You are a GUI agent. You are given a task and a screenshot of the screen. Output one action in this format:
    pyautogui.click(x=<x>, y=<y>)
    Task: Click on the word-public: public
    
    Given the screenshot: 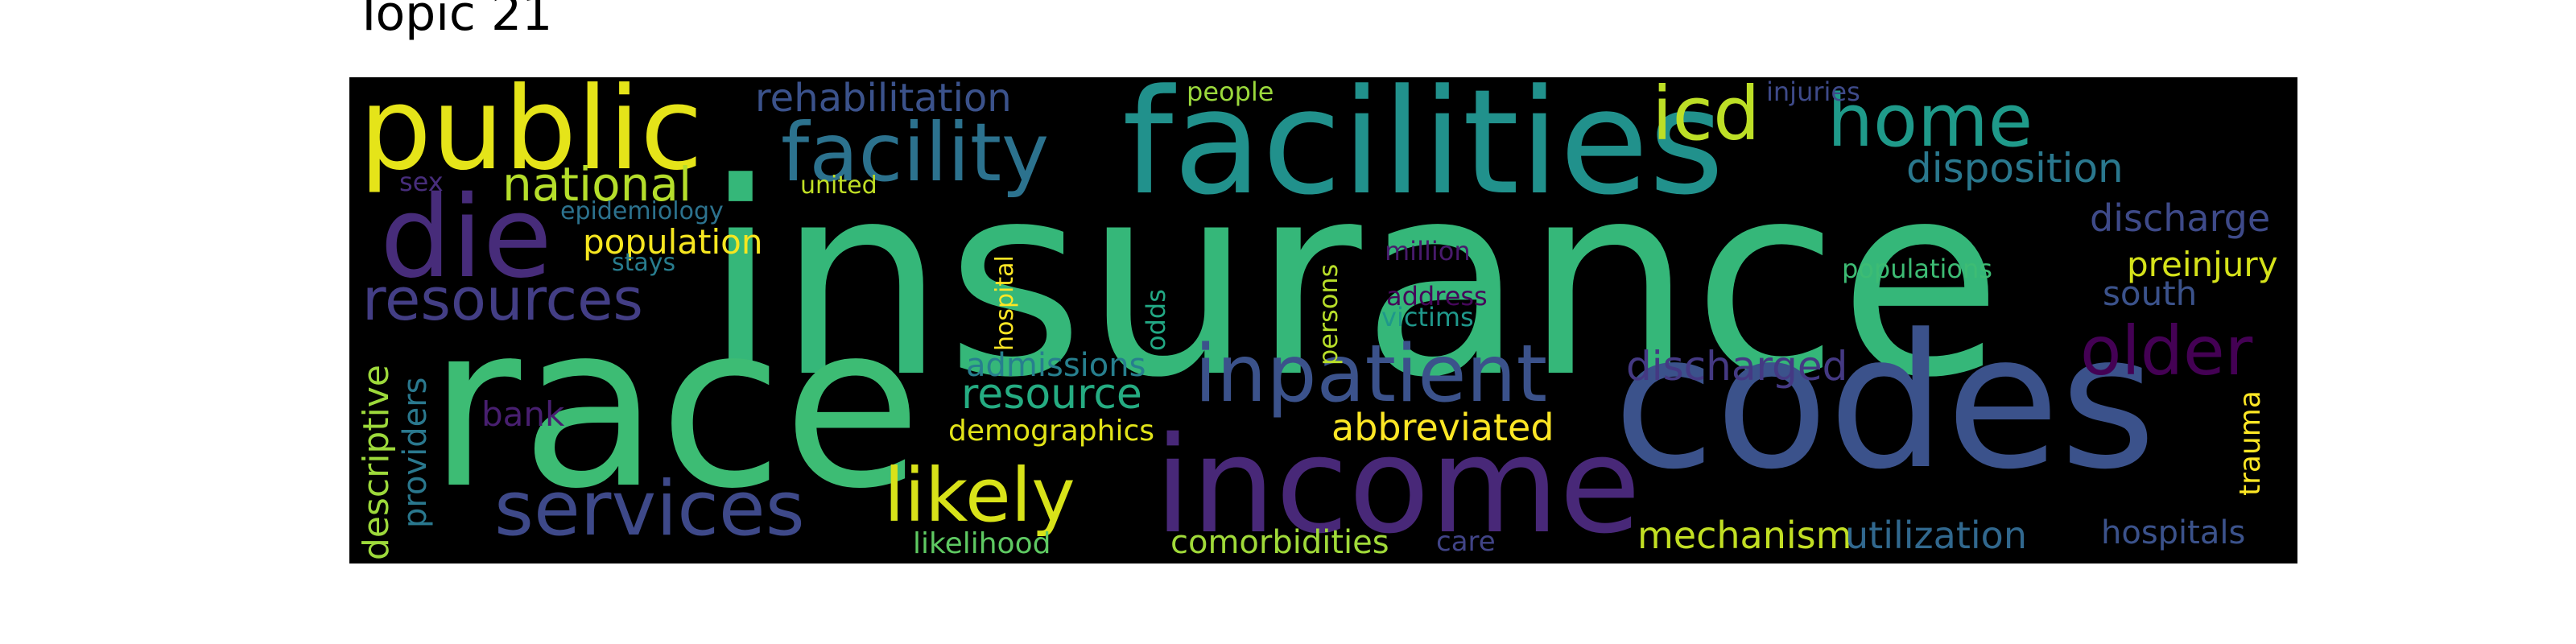 What is the action you would take?
    pyautogui.click(x=531, y=136)
    